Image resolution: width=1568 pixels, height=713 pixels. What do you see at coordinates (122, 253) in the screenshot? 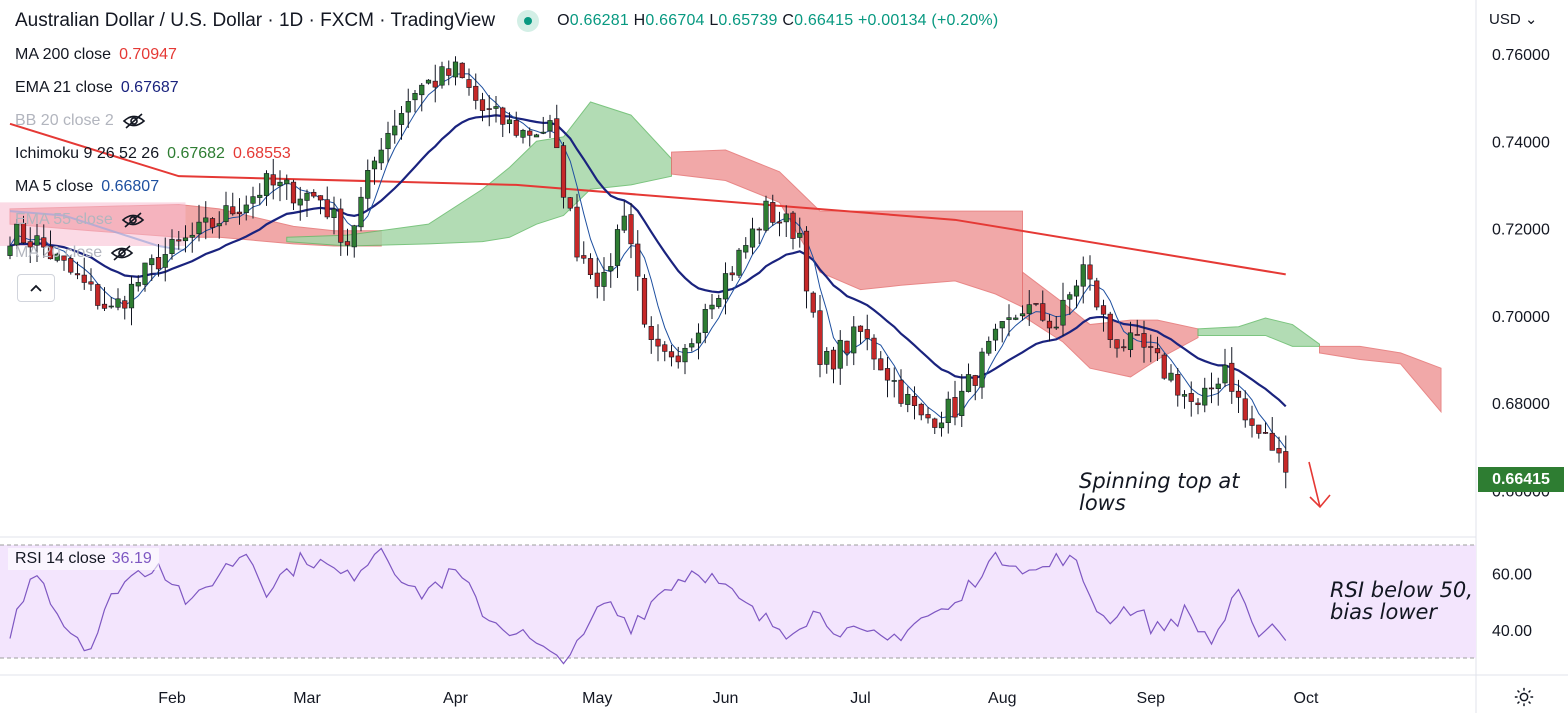
I see `hidden-eye-icon` at bounding box center [122, 253].